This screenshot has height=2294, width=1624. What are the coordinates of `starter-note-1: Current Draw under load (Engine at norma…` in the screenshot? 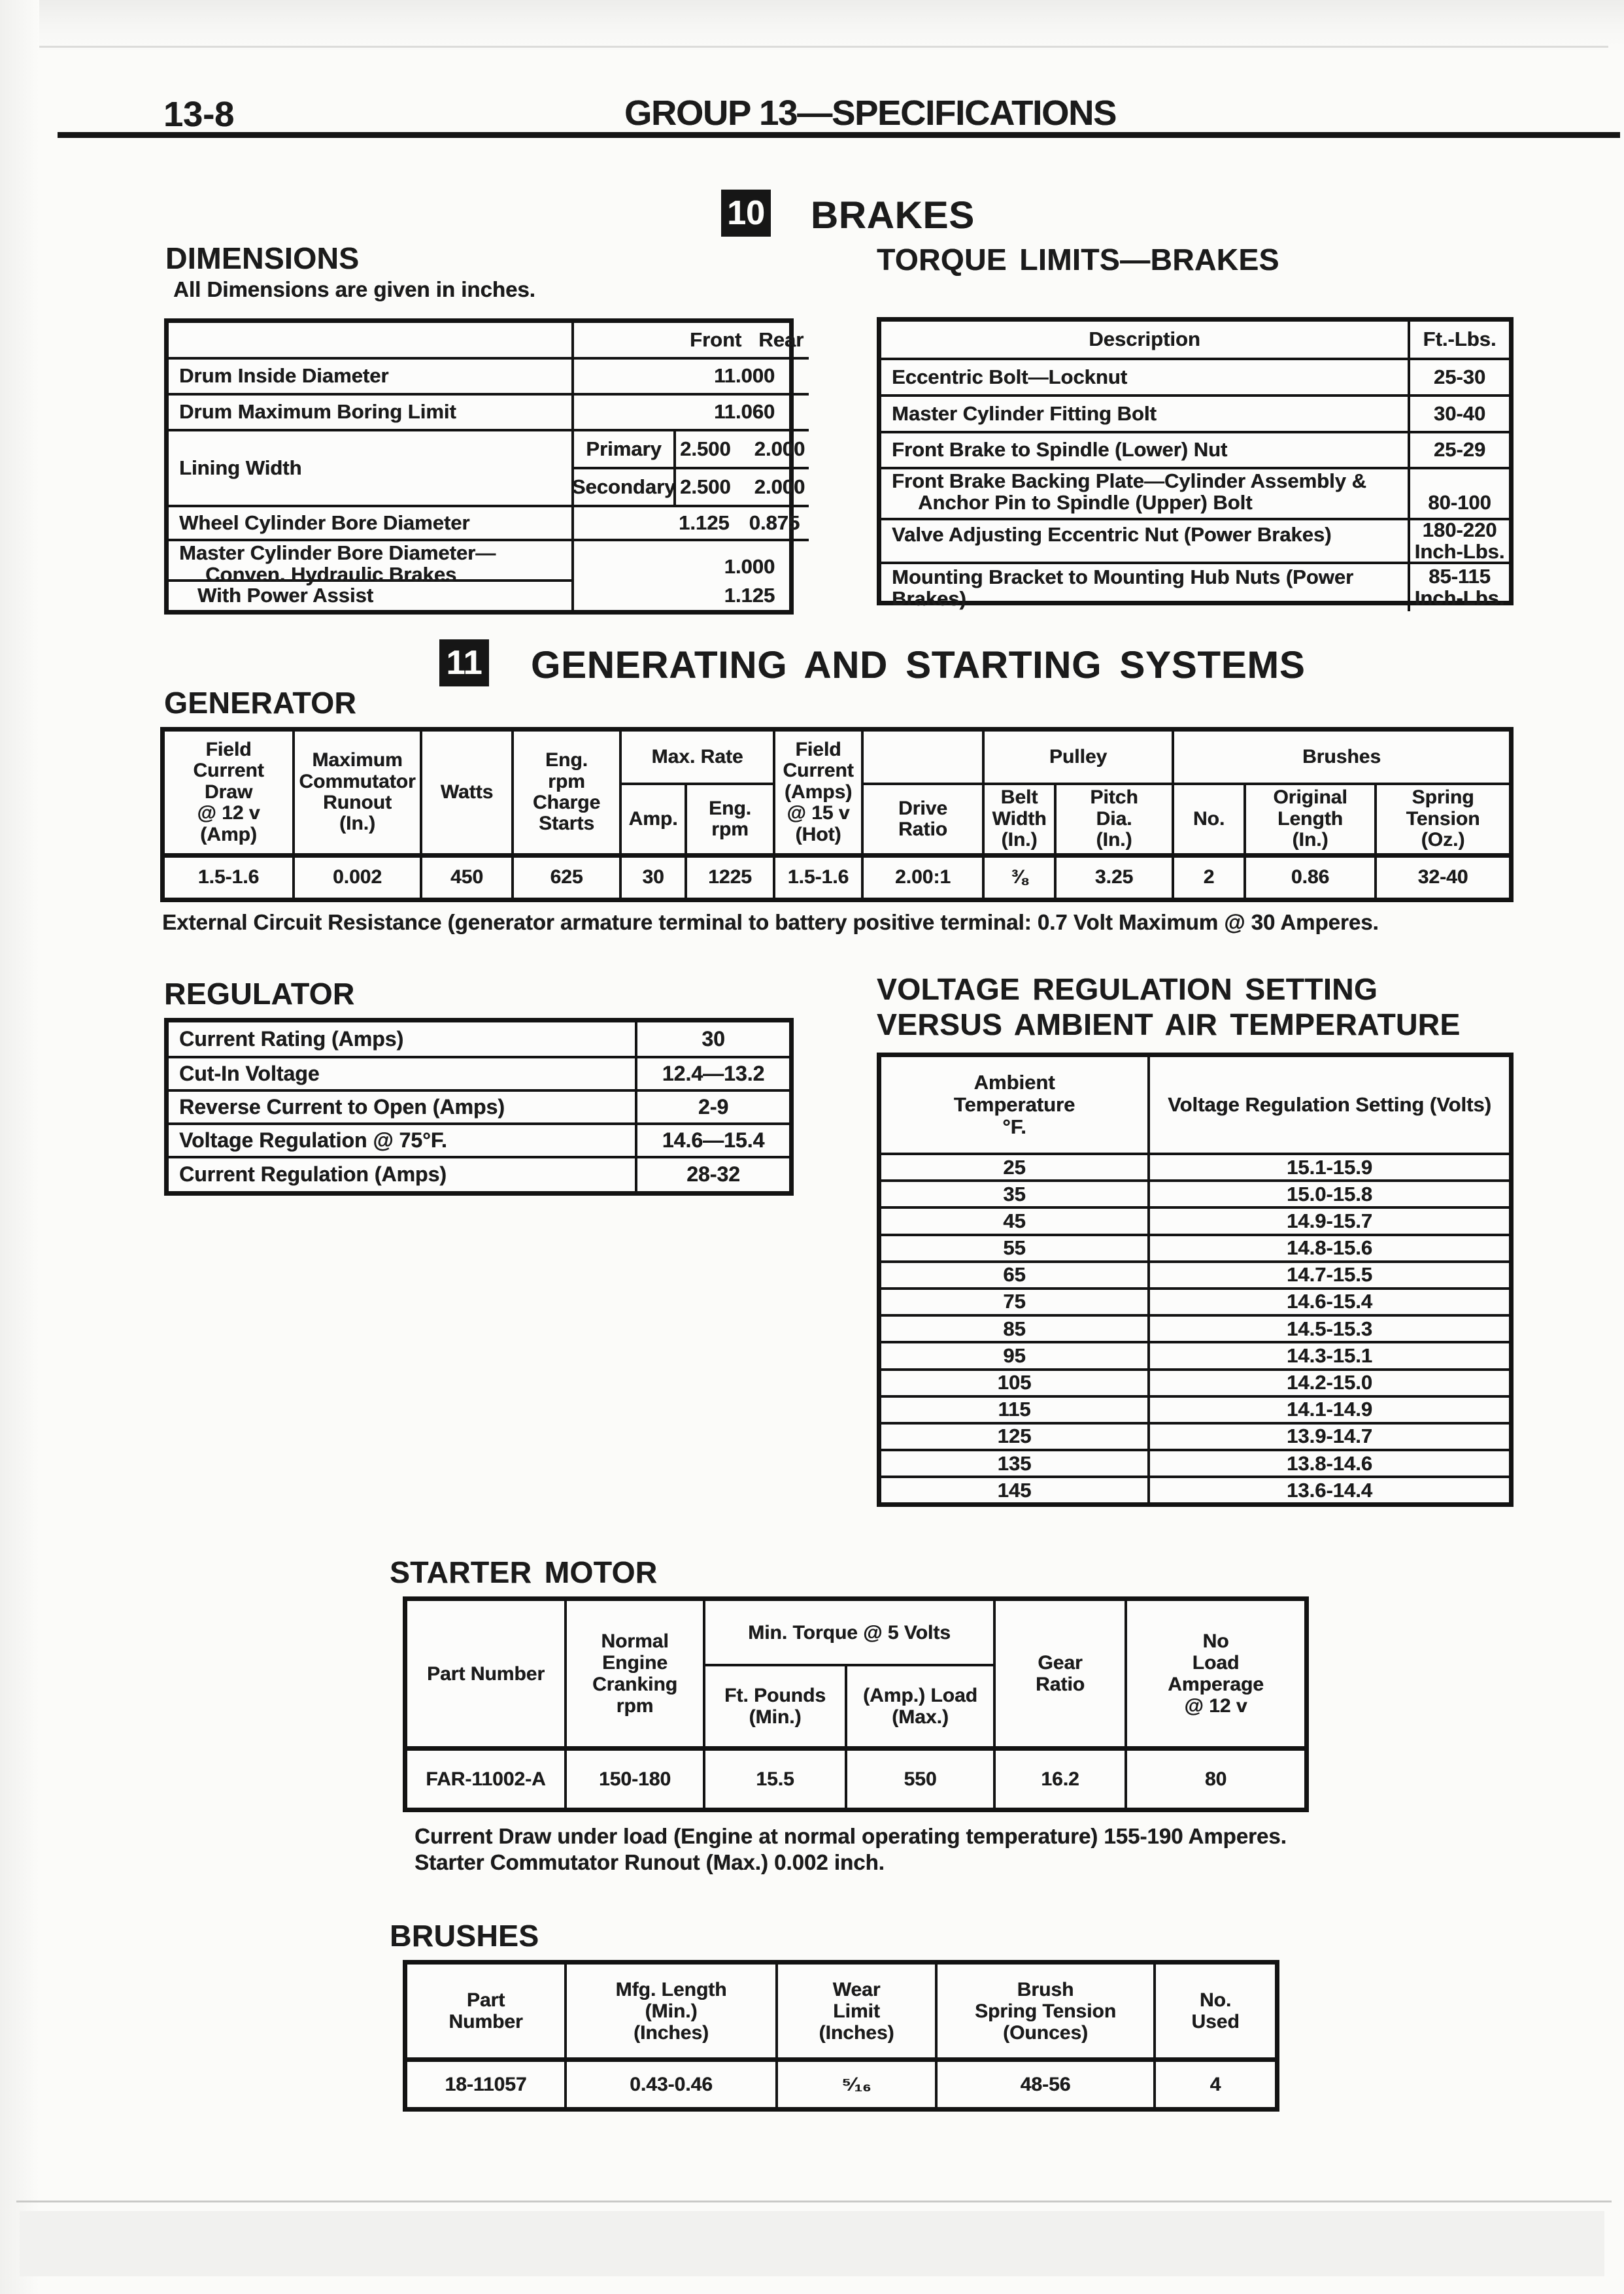 It's located at (850, 1836).